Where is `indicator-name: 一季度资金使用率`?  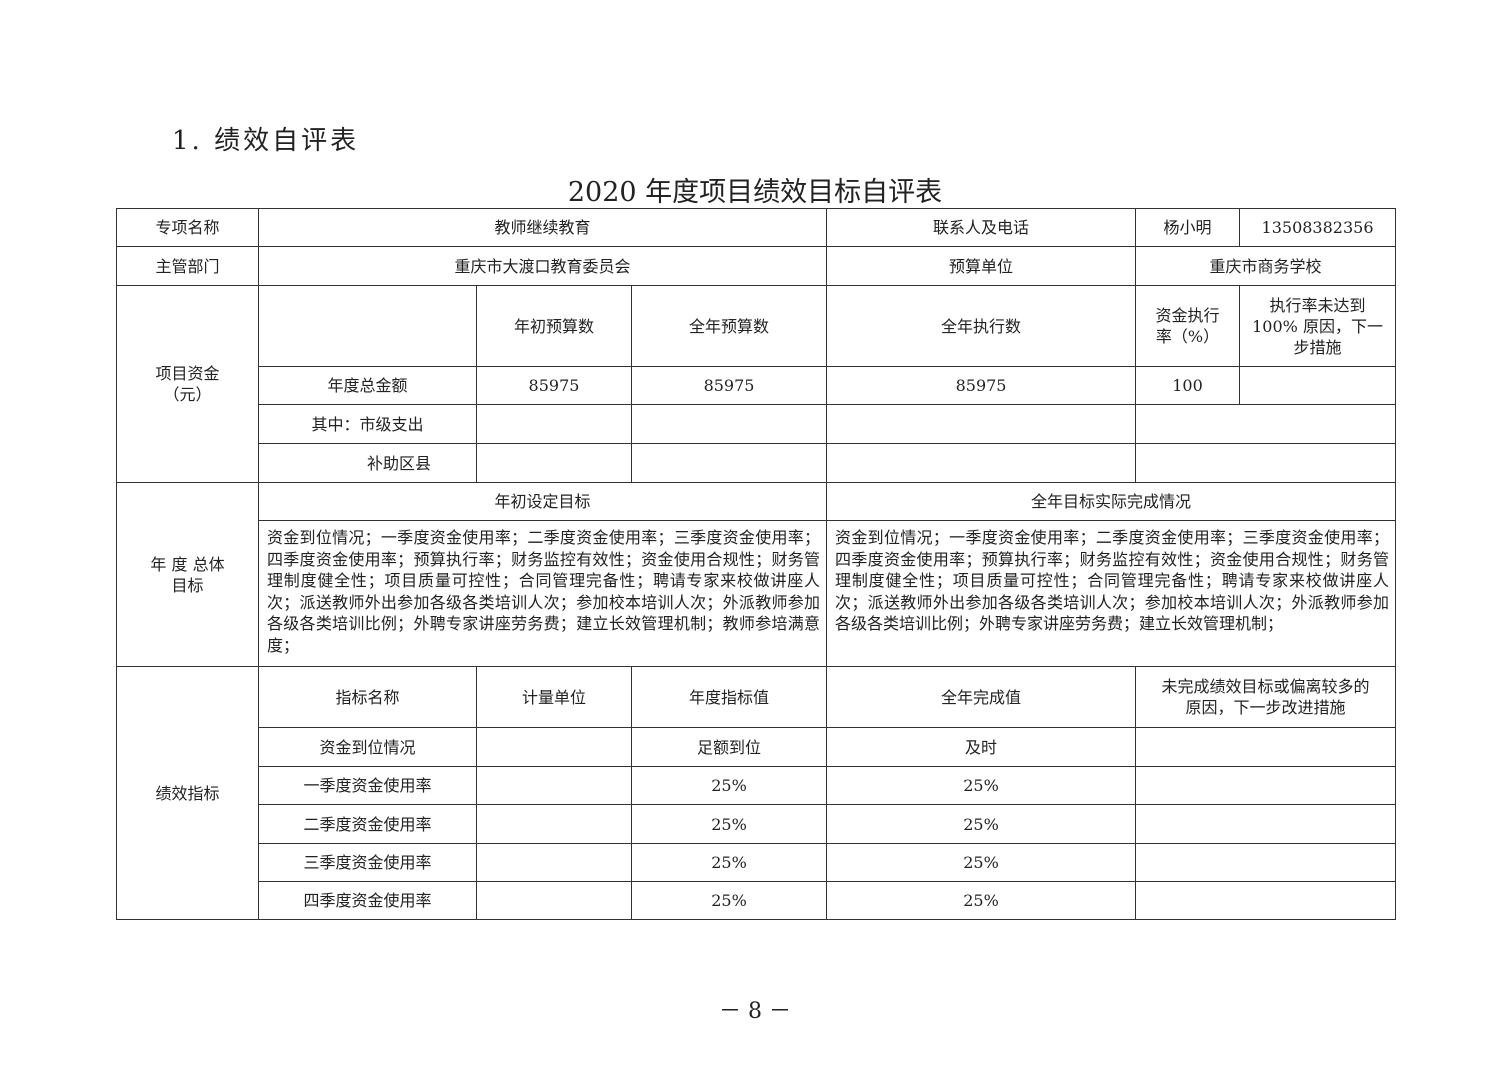
indicator-name: 一季度资金使用率 is located at coordinates (367, 785).